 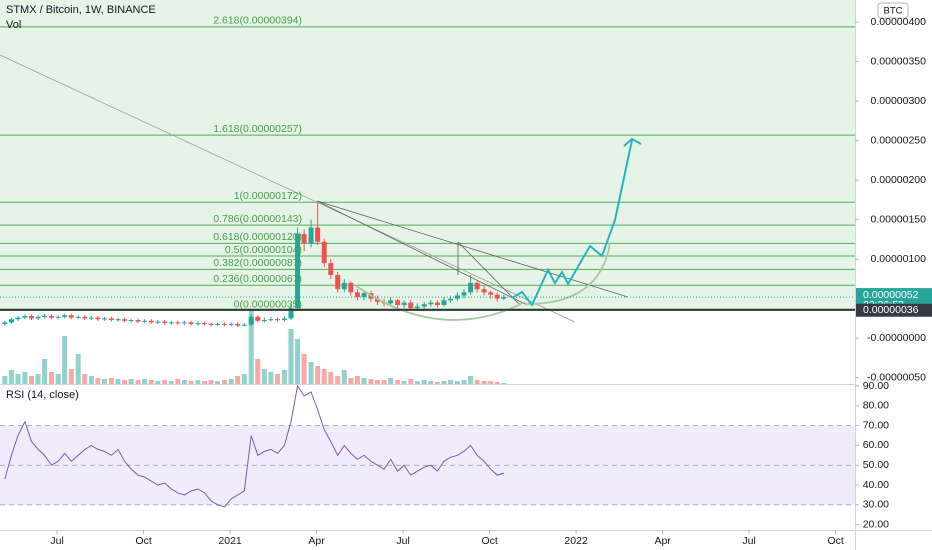 I want to click on y-tick-label: 0.00000100, so click(x=899, y=259).